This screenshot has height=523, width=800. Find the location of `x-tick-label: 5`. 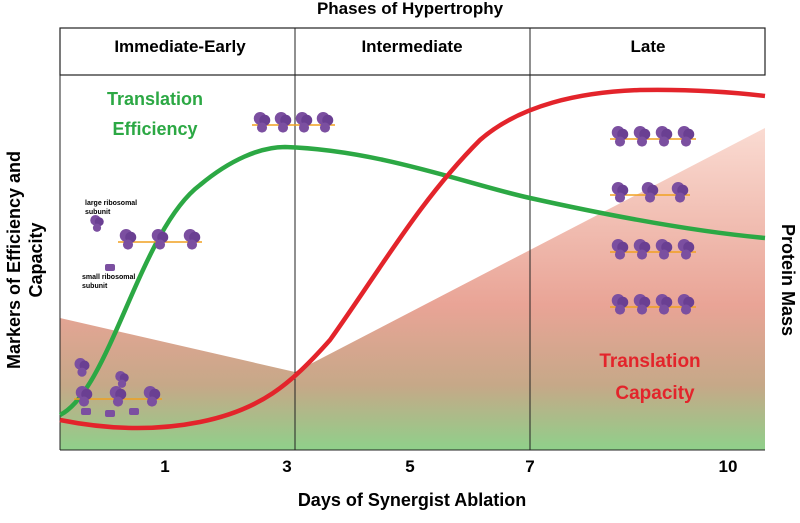

x-tick-label: 5 is located at coordinates (409, 466).